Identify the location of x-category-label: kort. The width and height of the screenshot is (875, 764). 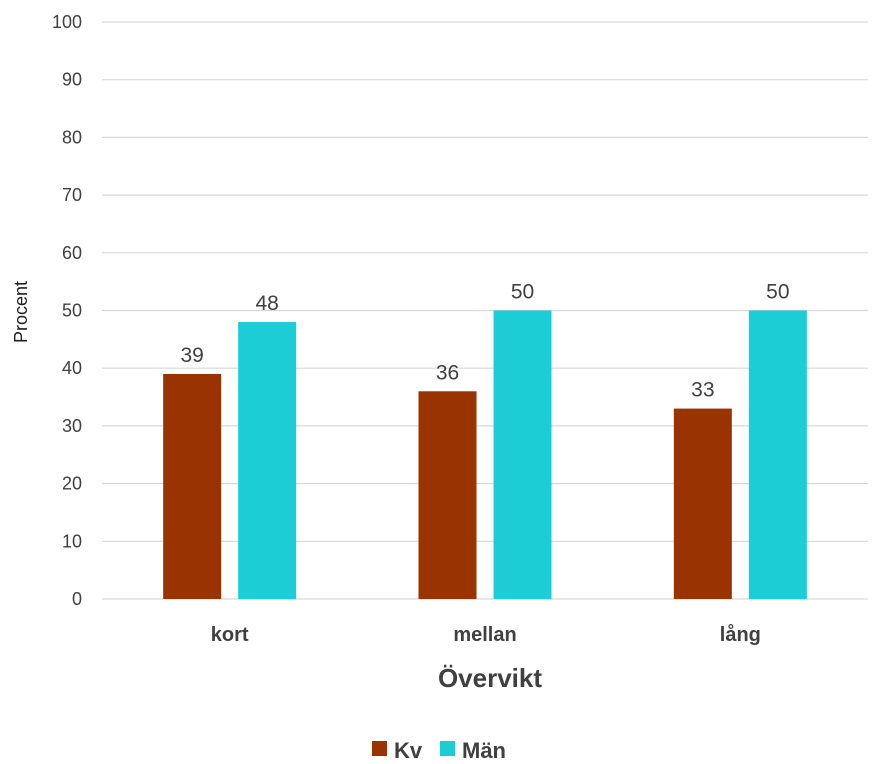
(230, 635).